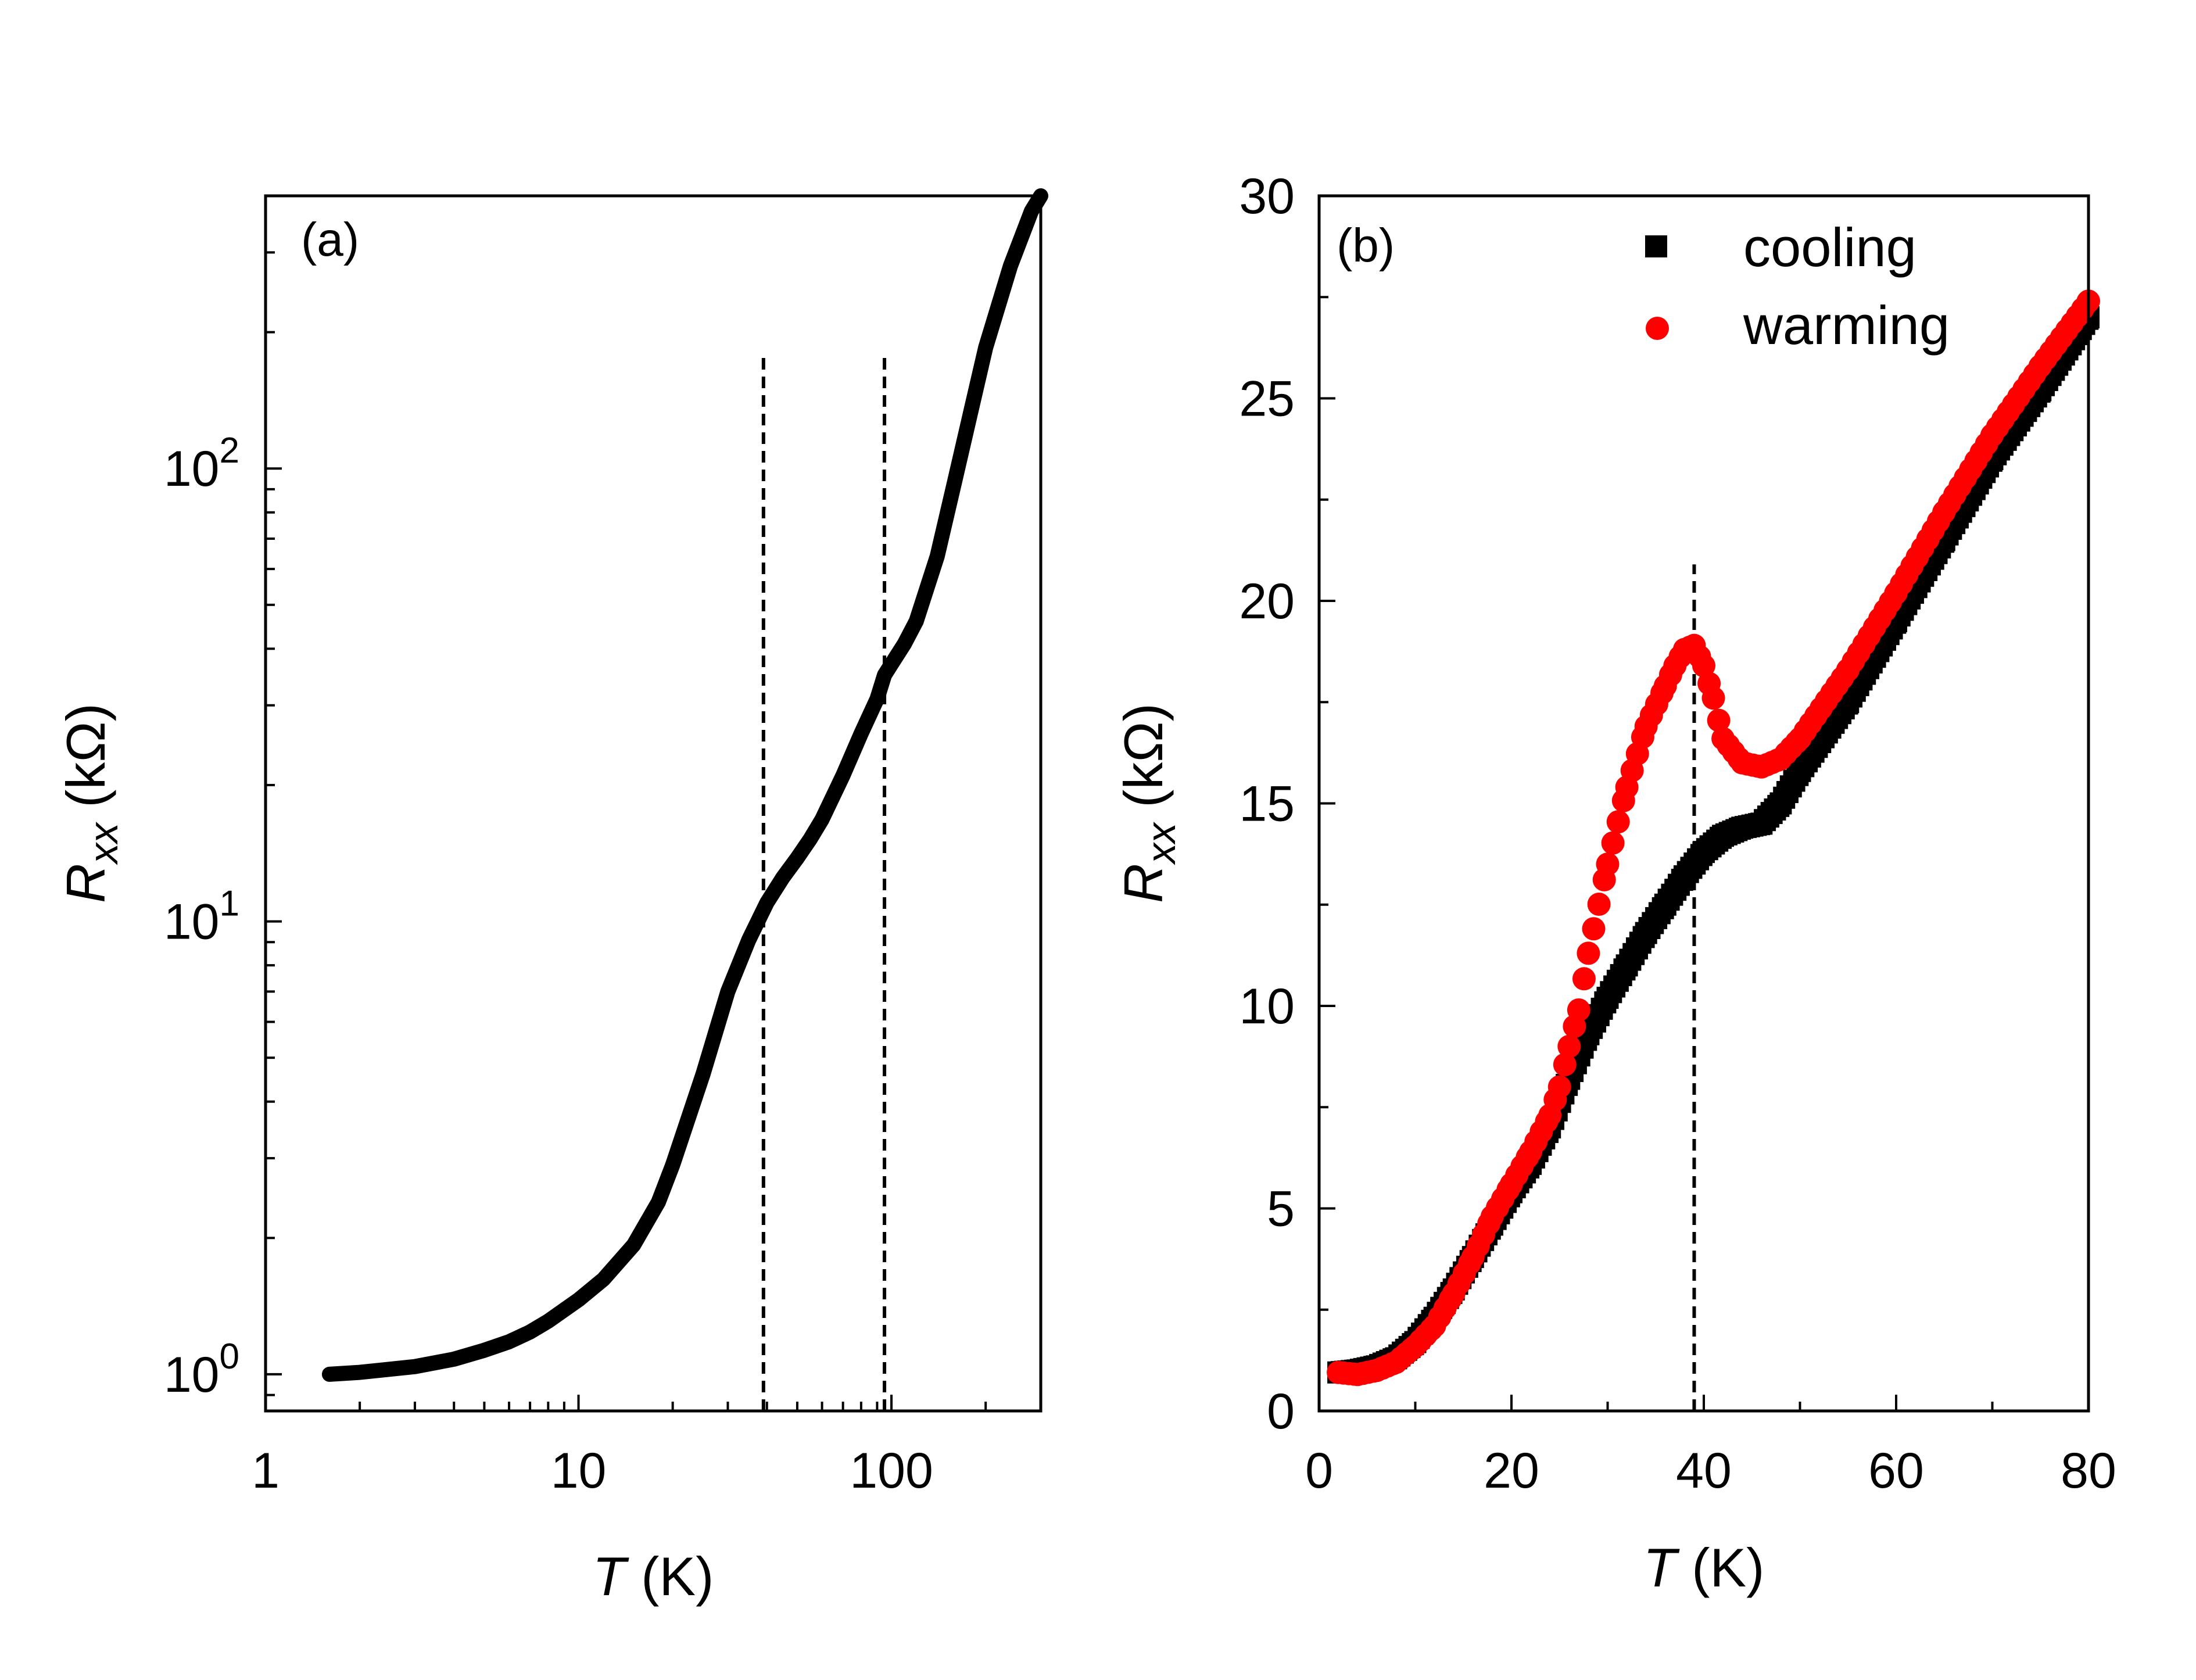 This screenshot has width=2196, height=1680. Describe the element at coordinates (1319, 1471) in the screenshot. I see `x-tick-label: 0` at that location.